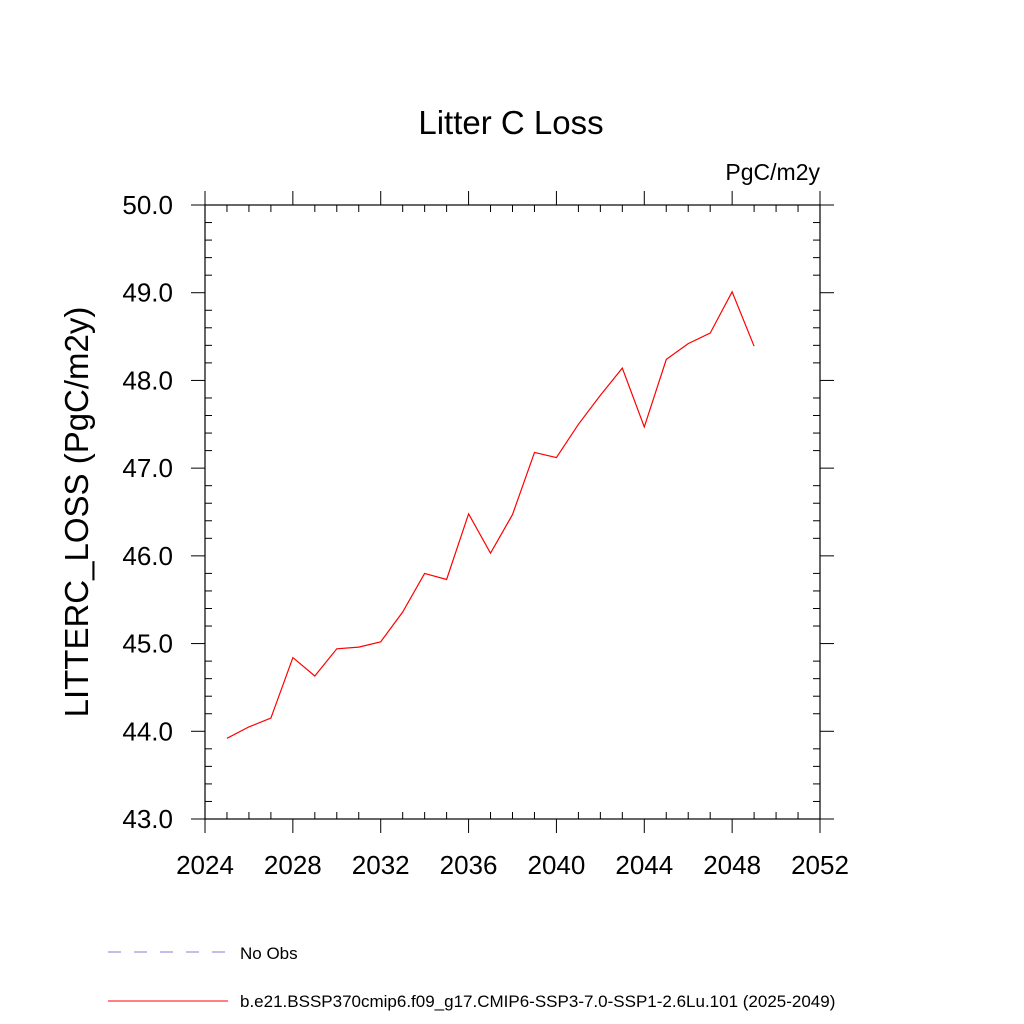 This screenshot has width=1024, height=1024. Describe the element at coordinates (820, 865) in the screenshot. I see `x-tick-label: 2052` at that location.